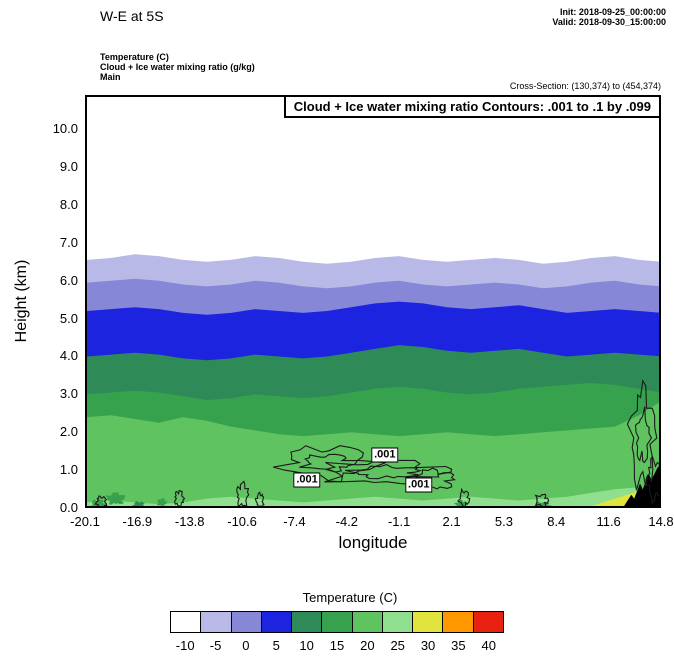  What do you see at coordinates (458, 645) in the screenshot?
I see `colorbar-tick-label: 35` at bounding box center [458, 645].